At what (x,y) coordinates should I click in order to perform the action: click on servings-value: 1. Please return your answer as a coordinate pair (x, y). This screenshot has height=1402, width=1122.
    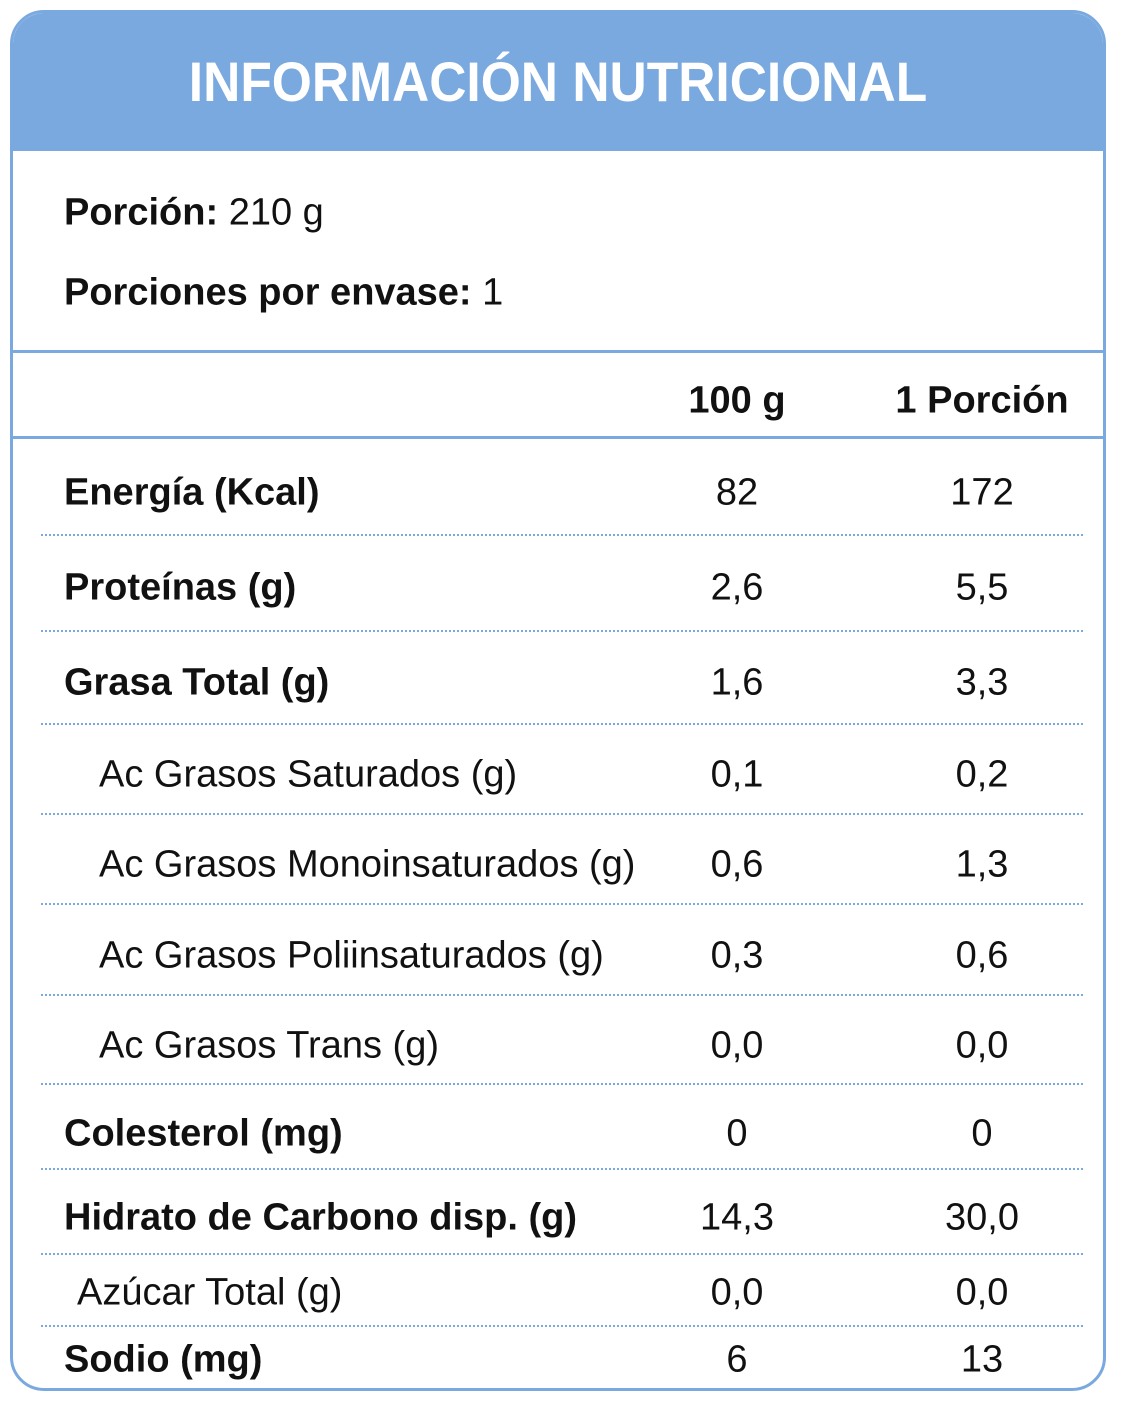
    Looking at the image, I should click on (493, 292).